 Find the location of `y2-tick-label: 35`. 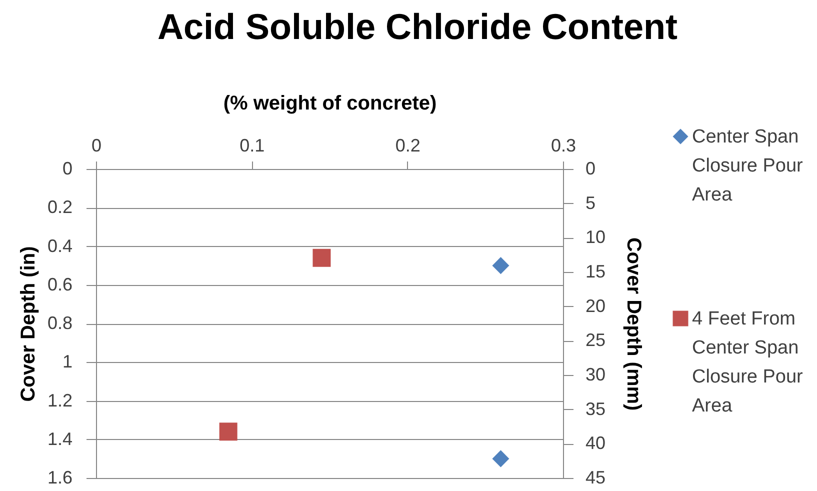

y2-tick-label: 35 is located at coordinates (596, 408).